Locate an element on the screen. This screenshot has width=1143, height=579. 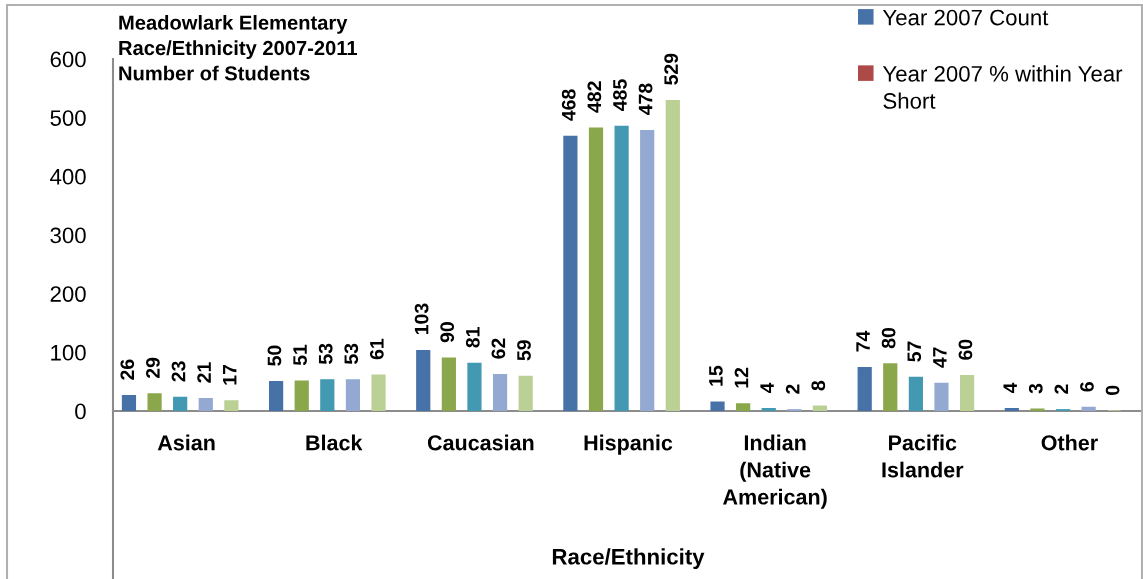
data-label: 12 is located at coordinates (741, 377).